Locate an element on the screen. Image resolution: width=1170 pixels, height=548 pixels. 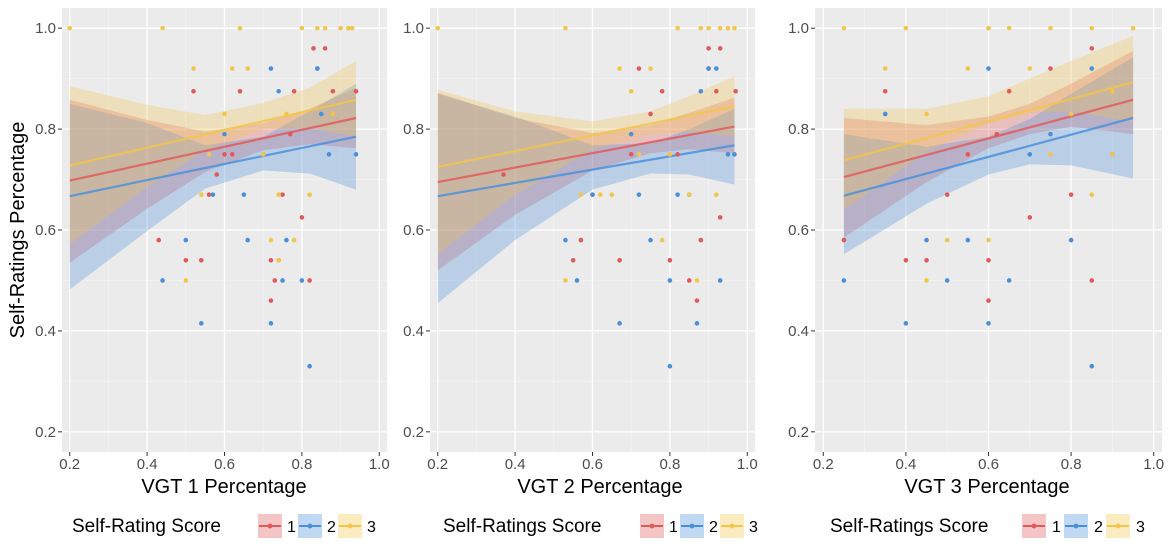
fit-lines is located at coordinates (586, 151).